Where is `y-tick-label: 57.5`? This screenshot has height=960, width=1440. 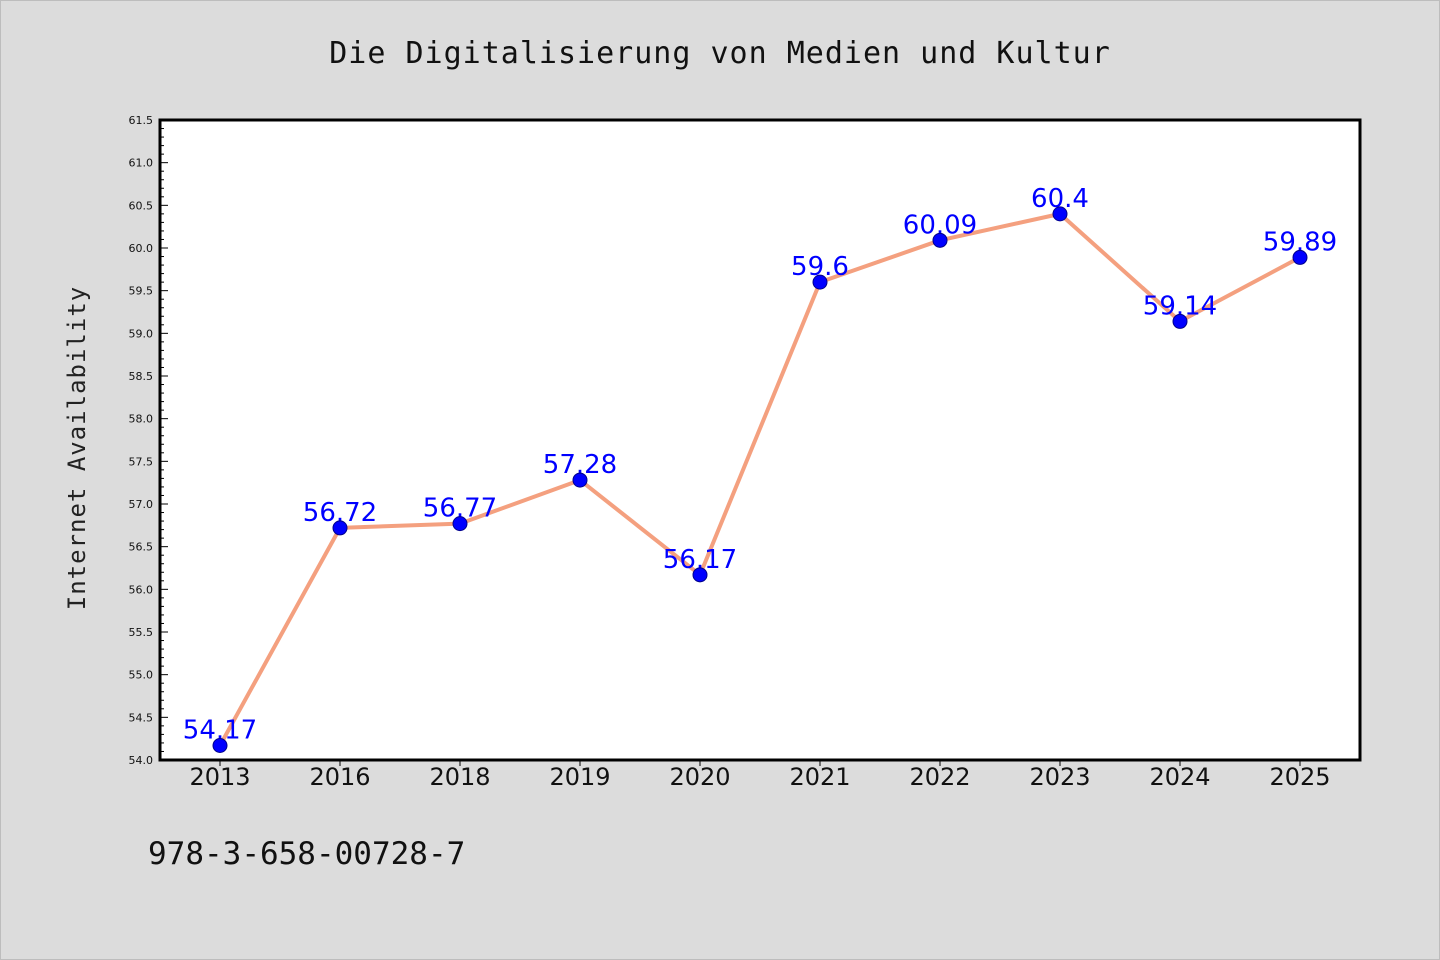
y-tick-label: 57.5 is located at coordinates (141, 461).